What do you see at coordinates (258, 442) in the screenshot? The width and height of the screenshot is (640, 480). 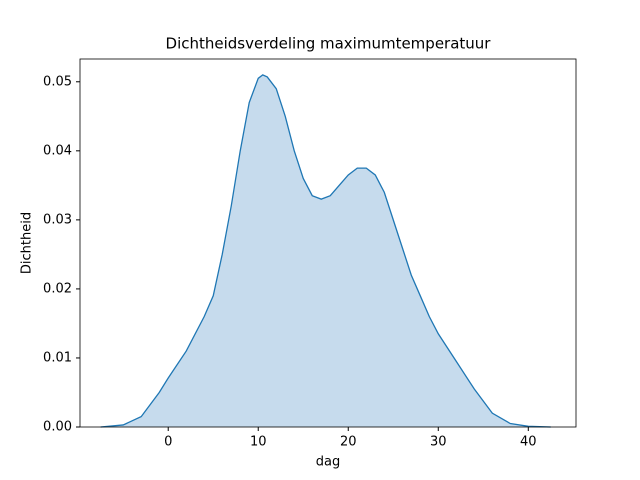 I see `x-tick-label: 10` at bounding box center [258, 442].